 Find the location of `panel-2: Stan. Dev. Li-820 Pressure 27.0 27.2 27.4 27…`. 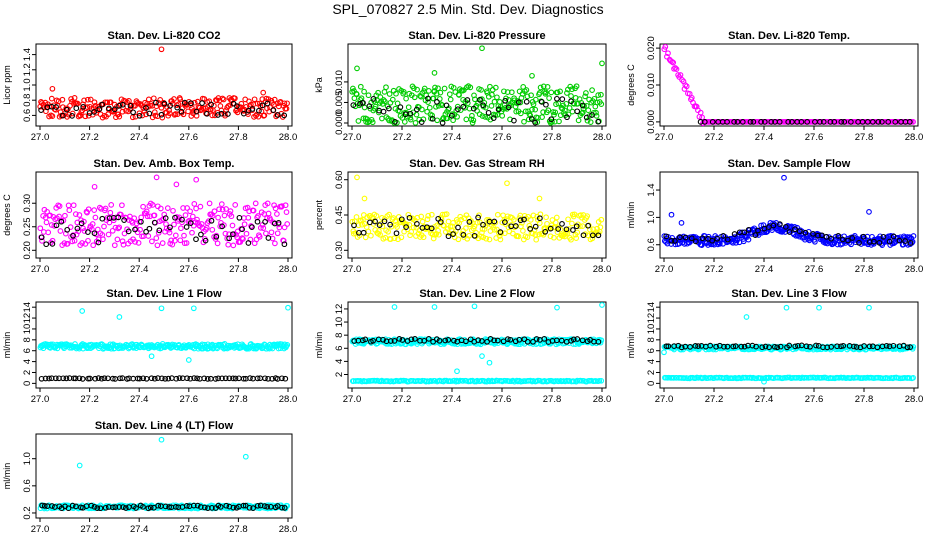

panel-2: Stan. Dev. Li-820 Pressure 27.0 27.2 27.4 27… is located at coordinates (462, 86).